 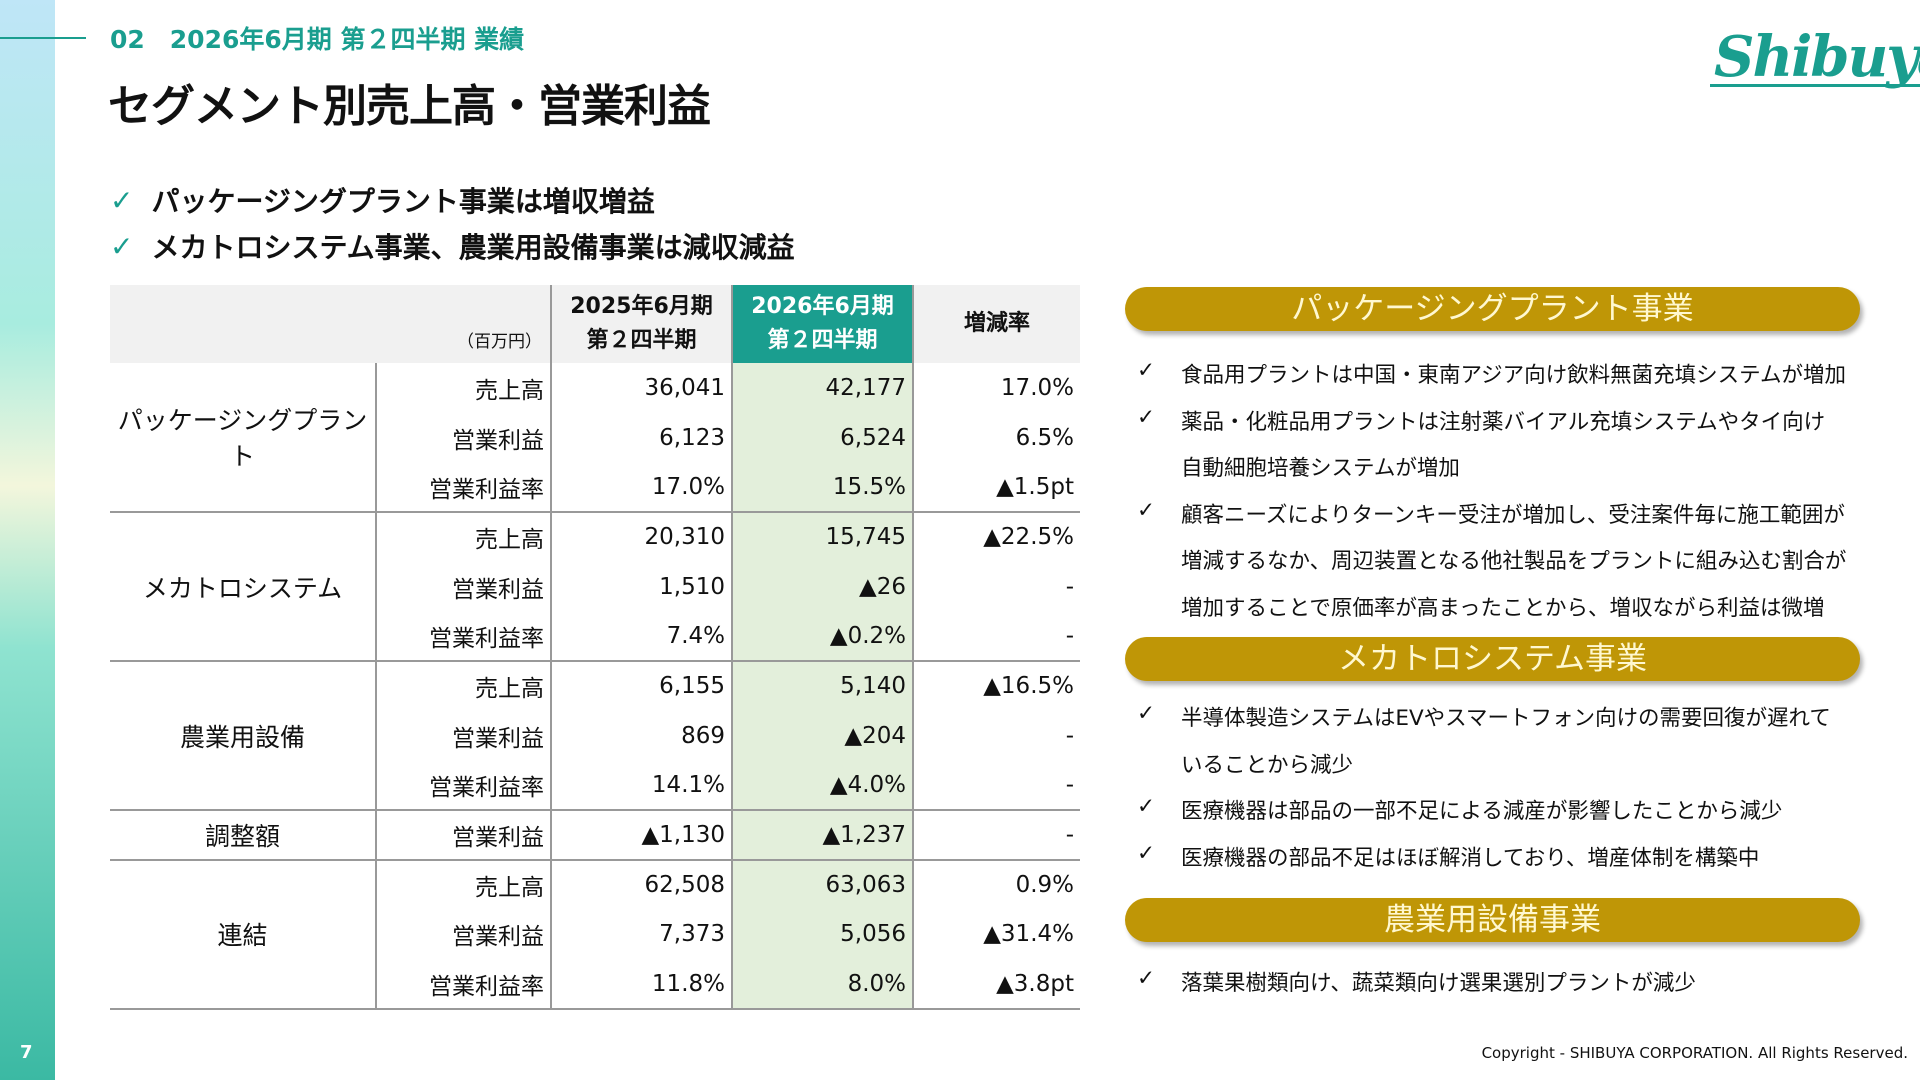 I want to click on current-value: 6,524, so click(x=823, y=437).